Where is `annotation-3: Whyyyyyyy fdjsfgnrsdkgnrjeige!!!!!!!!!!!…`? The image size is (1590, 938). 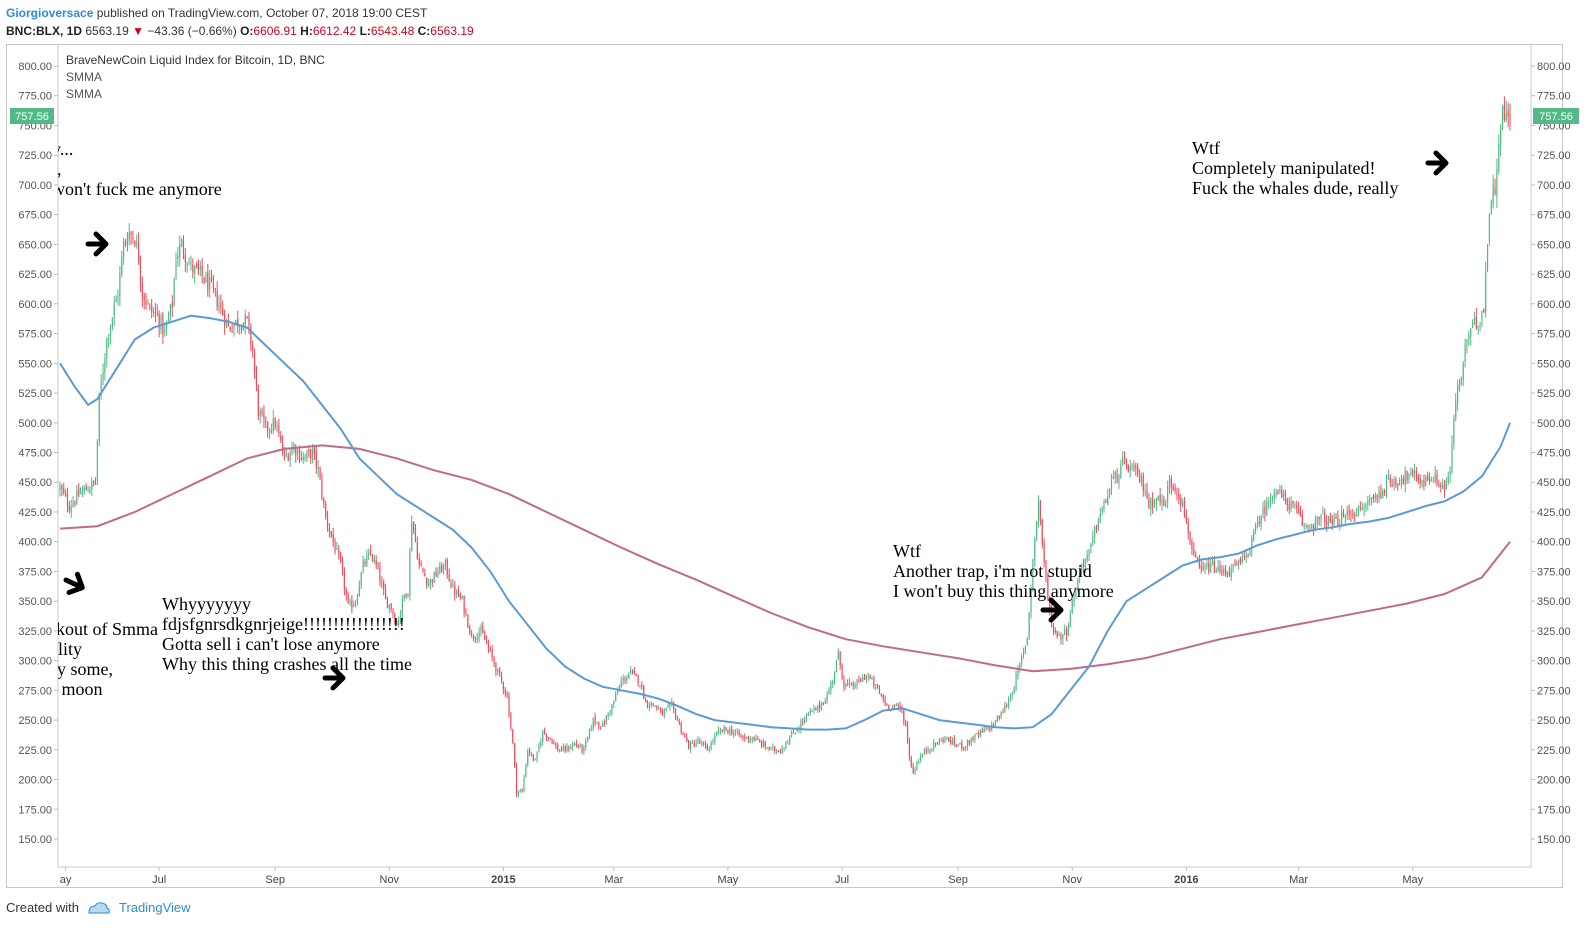
annotation-3: Whyyyyyyy fdjsfgnrsdkgnrjeige!!!!!!!!!!!… is located at coordinates (287, 634).